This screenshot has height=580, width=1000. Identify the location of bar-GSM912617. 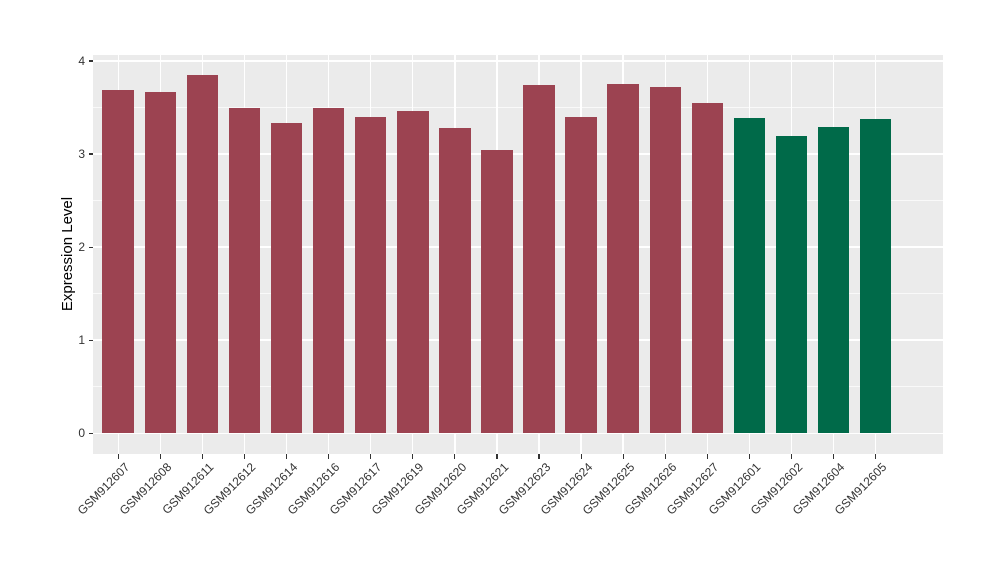
(370, 275).